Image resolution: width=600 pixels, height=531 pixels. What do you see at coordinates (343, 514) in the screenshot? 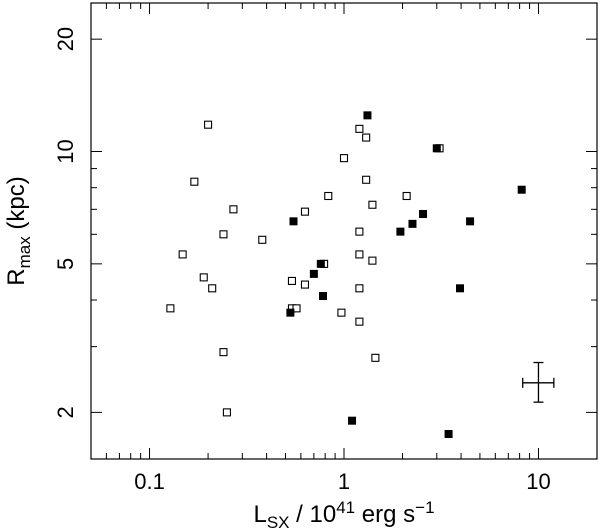
I see `x-axis-title: LSX / 1041 erg s−1` at bounding box center [343, 514].